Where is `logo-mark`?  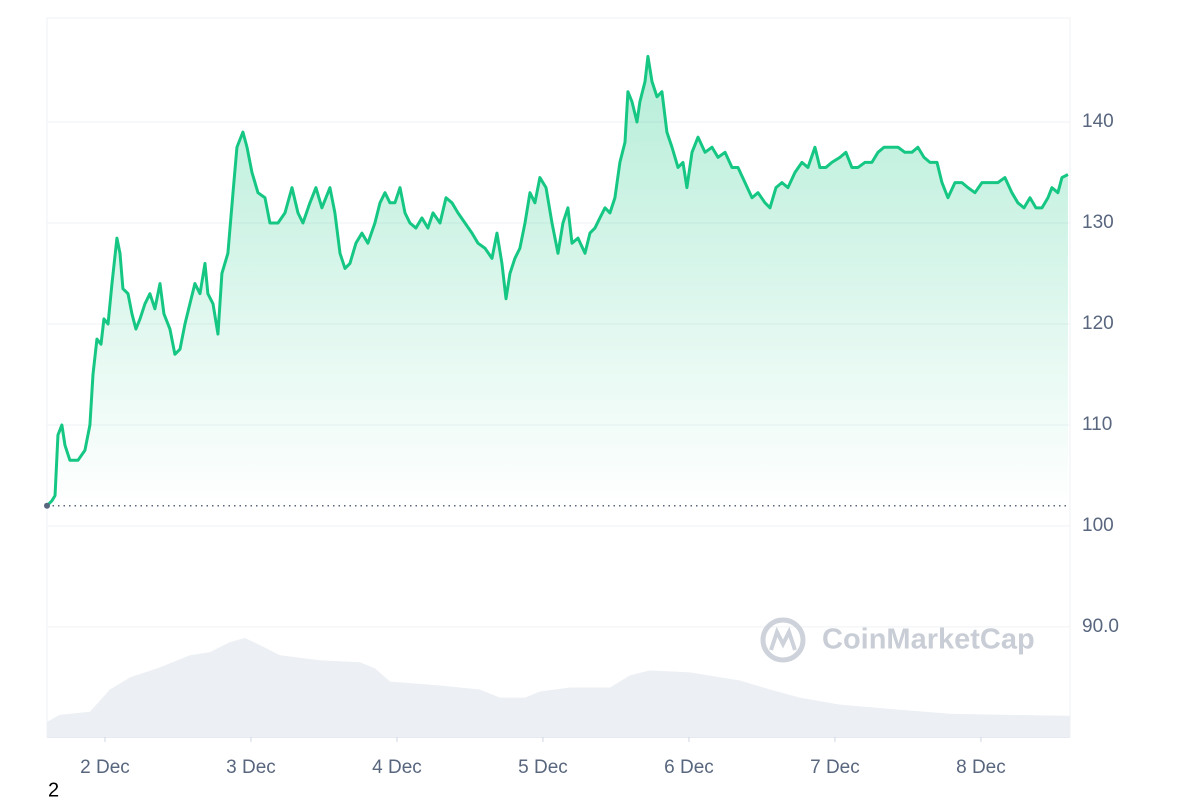 logo-mark is located at coordinates (783, 638).